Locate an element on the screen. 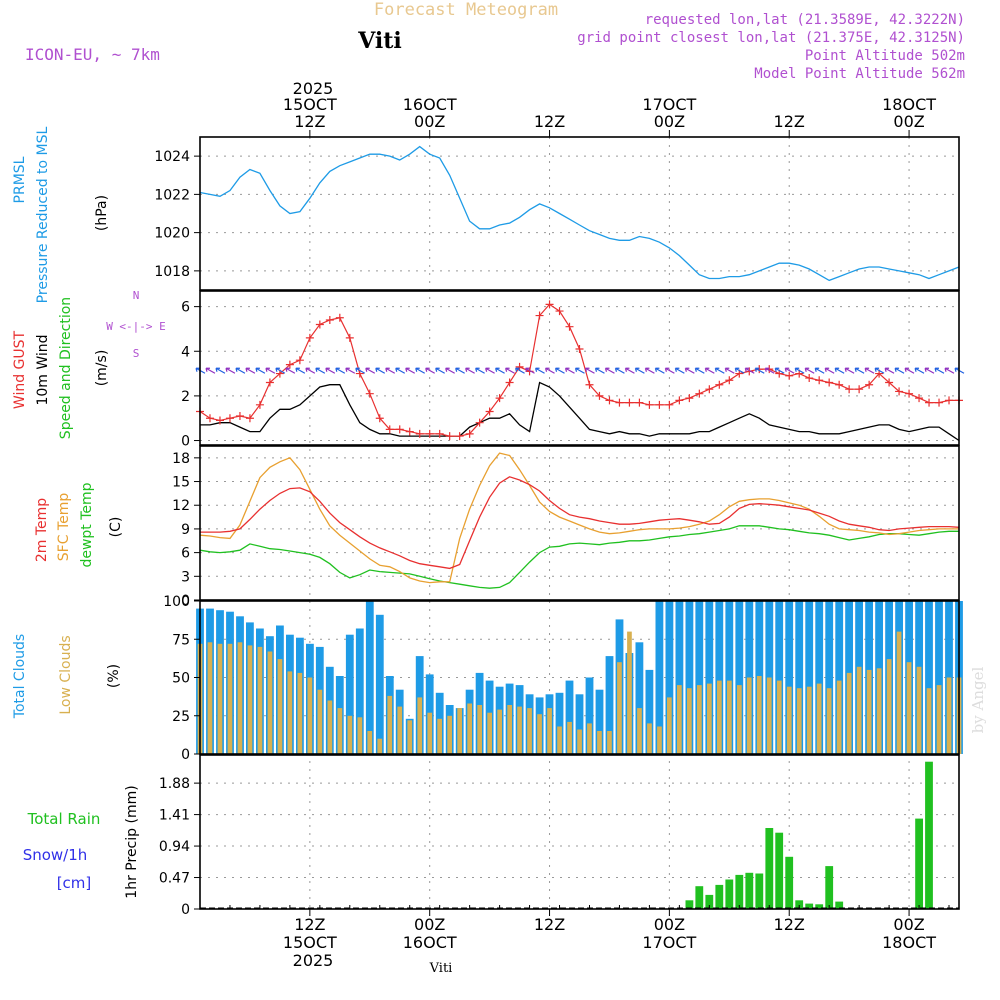 Image resolution: width=1000 pixels, height=1000 pixels. wind-speed-series-line is located at coordinates (580, 411).